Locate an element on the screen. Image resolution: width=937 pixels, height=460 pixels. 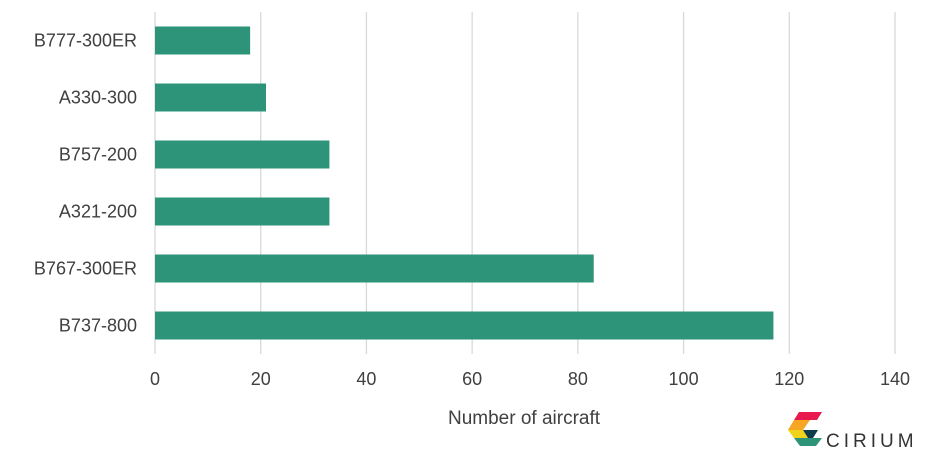
x-tick-labels: 0 20 40 60 80 100 120 140 is located at coordinates (530, 379).